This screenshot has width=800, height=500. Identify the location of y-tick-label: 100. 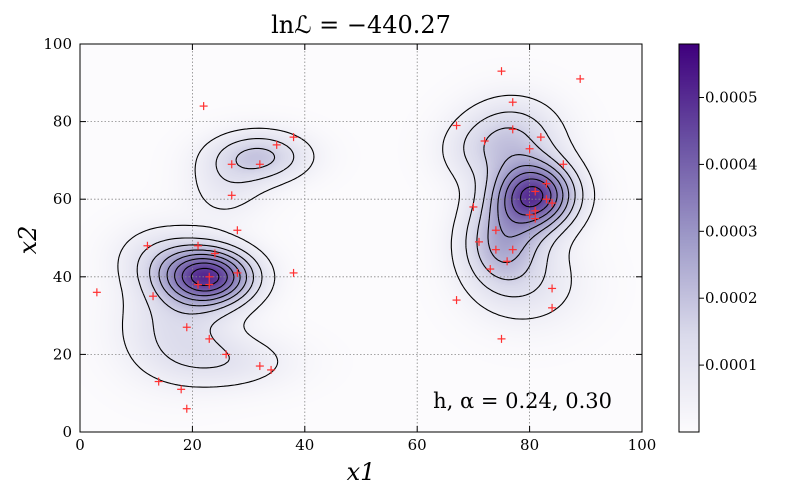
(57, 44).